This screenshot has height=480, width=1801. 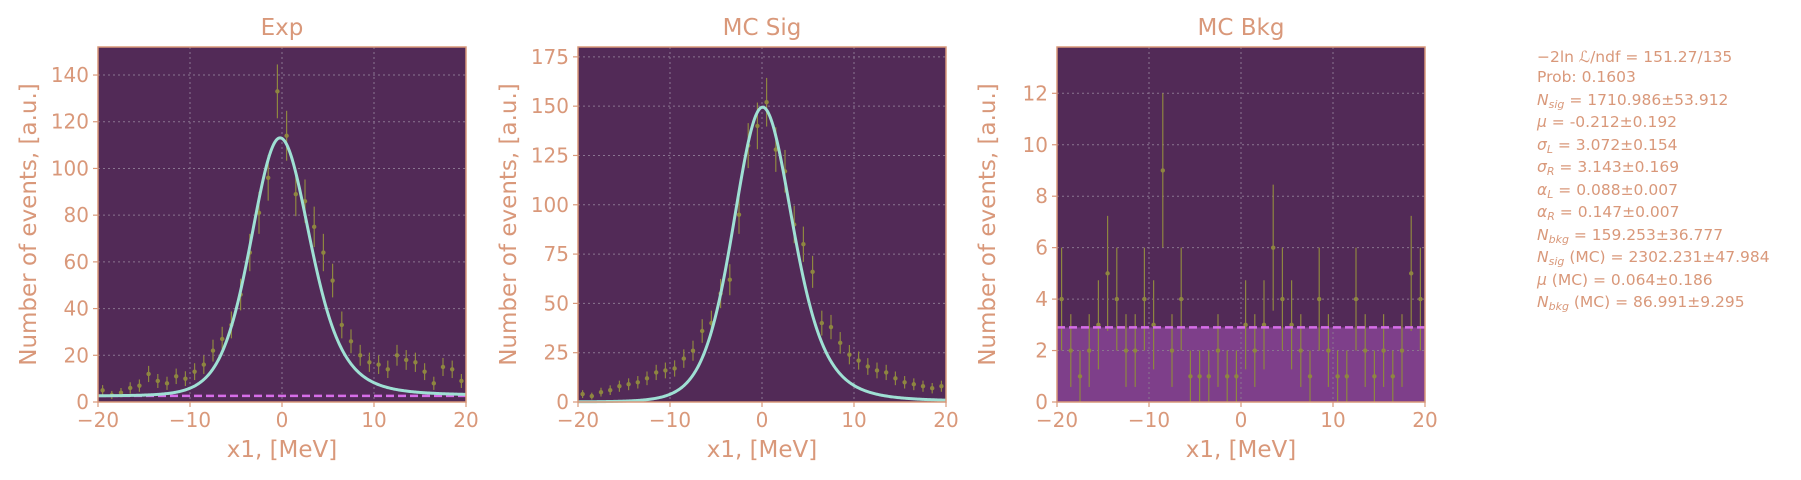 What do you see at coordinates (70, 122) in the screenshot?
I see `y-tick-label: 120` at bounding box center [70, 122].